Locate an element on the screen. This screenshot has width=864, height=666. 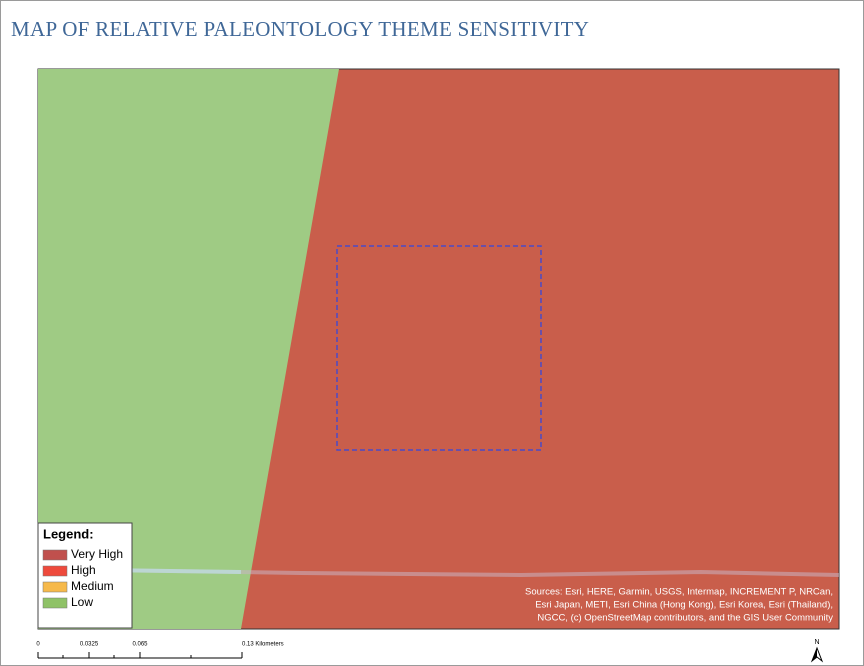
scale-label: 0.065 is located at coordinates (140, 645).